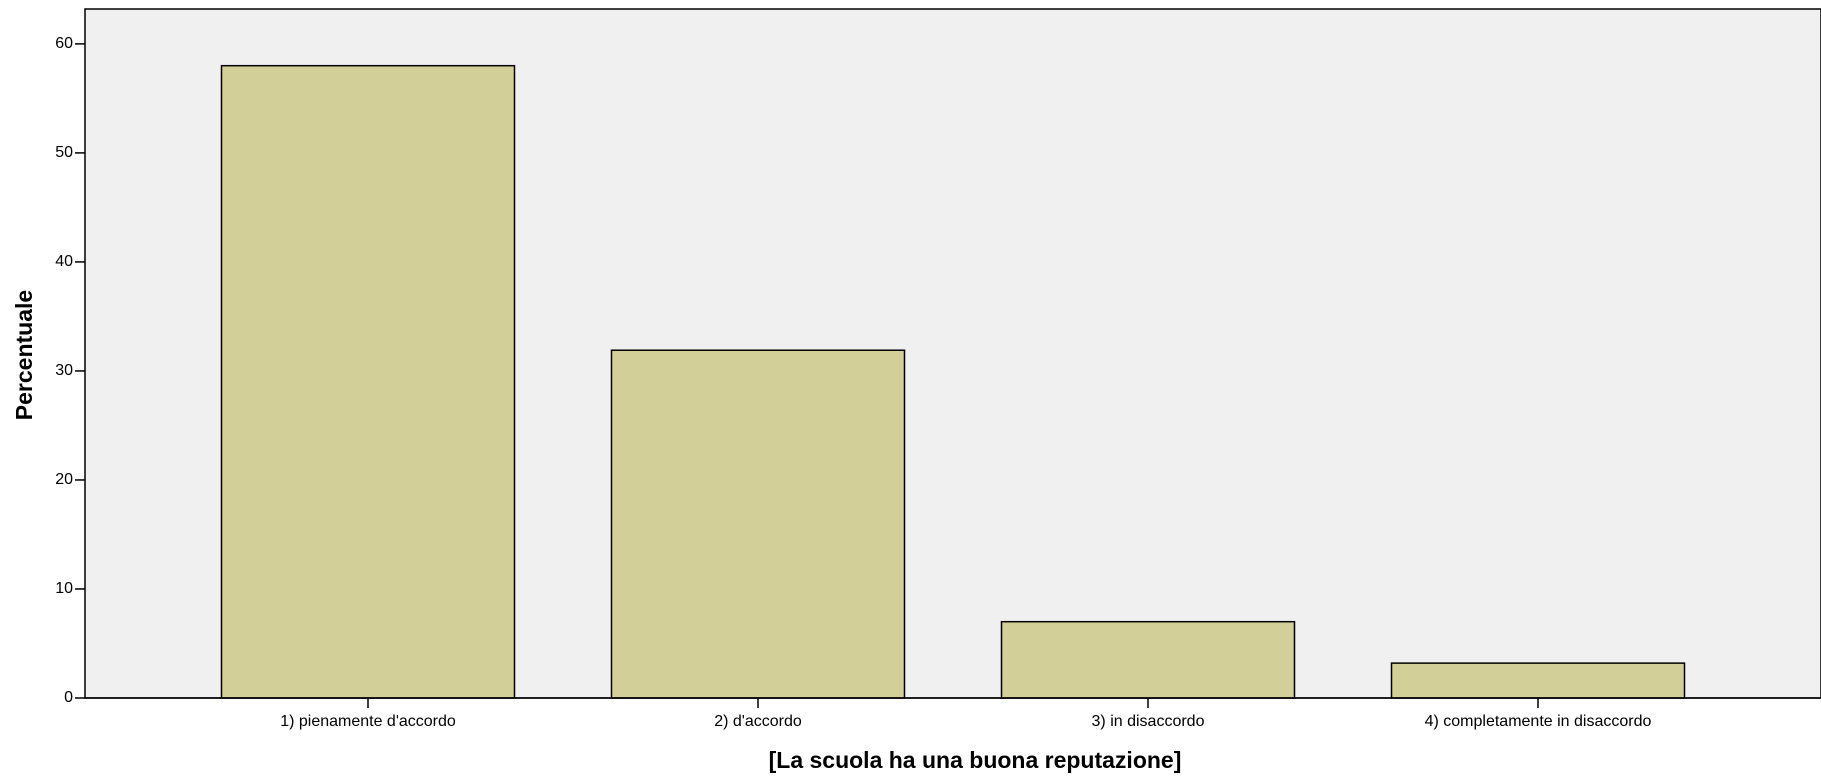  I want to click on x-tick-label: 2) d'accordo, so click(758, 721).